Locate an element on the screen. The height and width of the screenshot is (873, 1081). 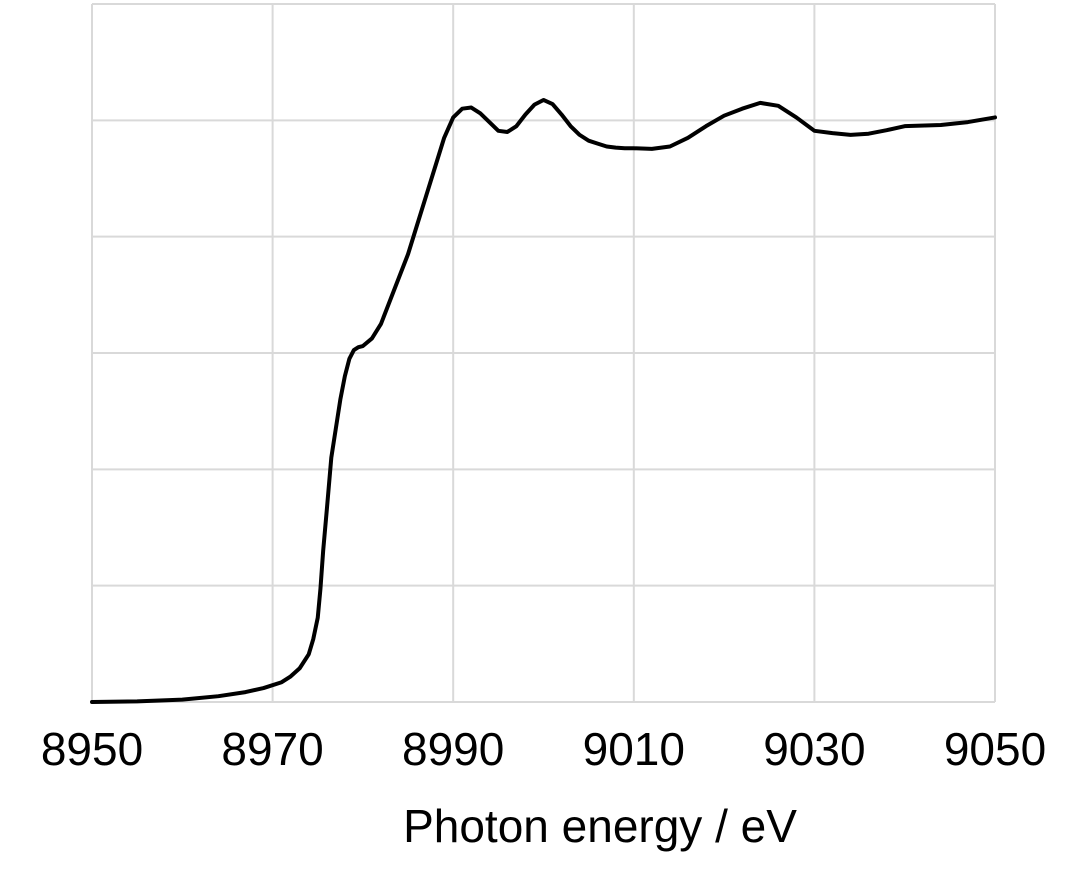
x-tick-labels: 8950 8970 8990 9010 9030 9050 is located at coordinates (543, 749).